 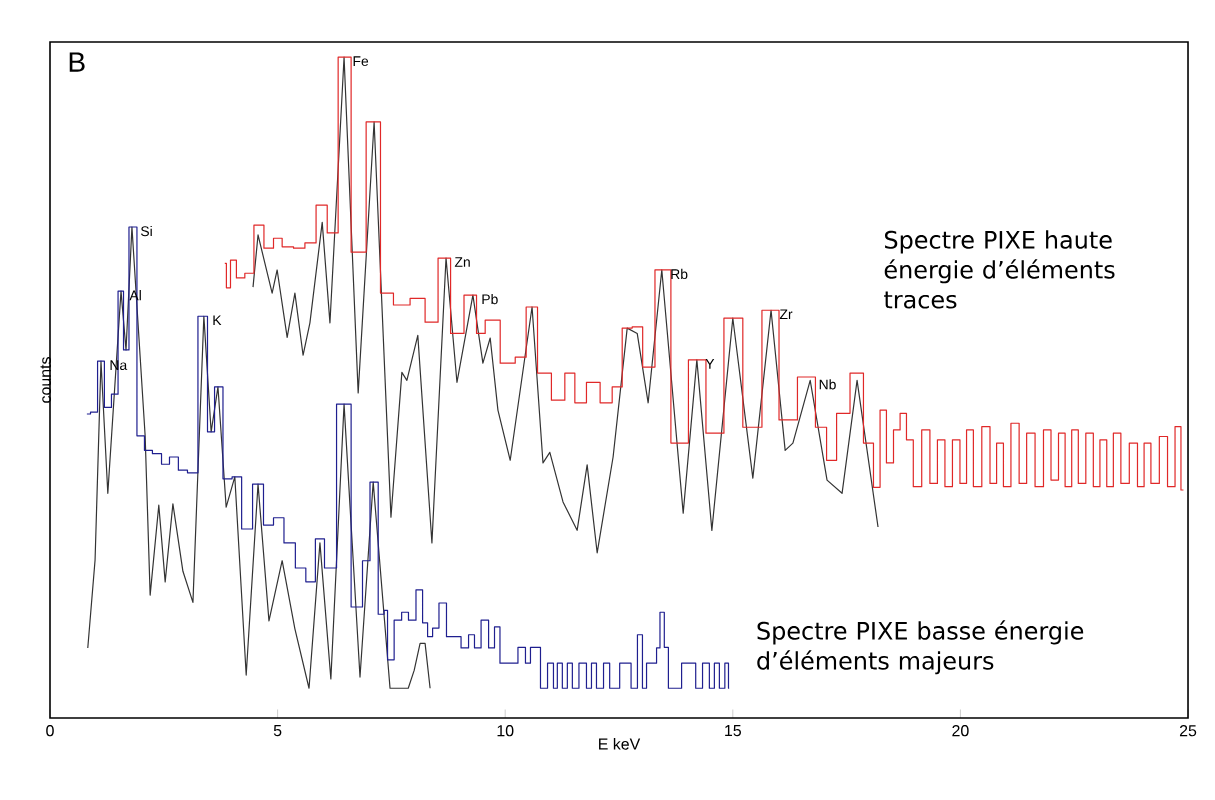 I want to click on annotation: Nb, so click(x=827, y=384).